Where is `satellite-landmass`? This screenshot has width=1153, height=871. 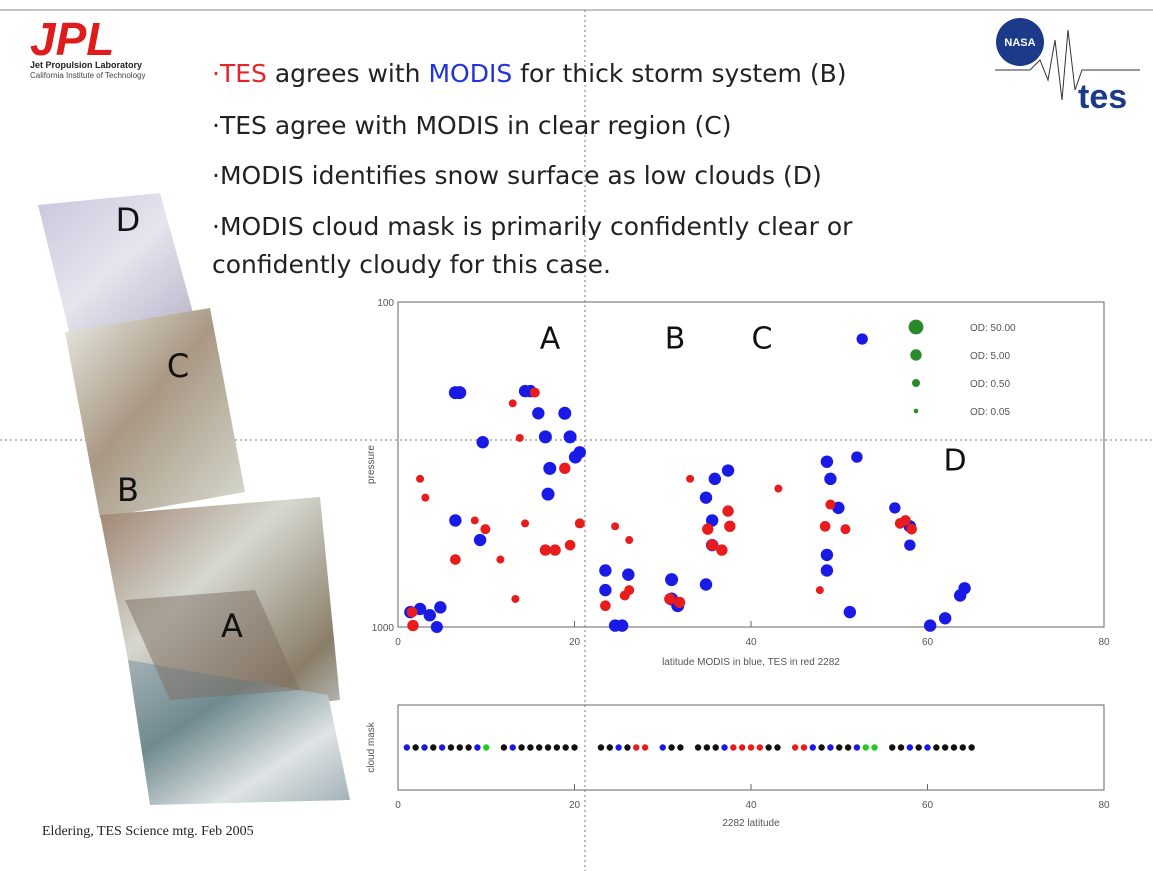 satellite-landmass is located at coordinates (212, 645).